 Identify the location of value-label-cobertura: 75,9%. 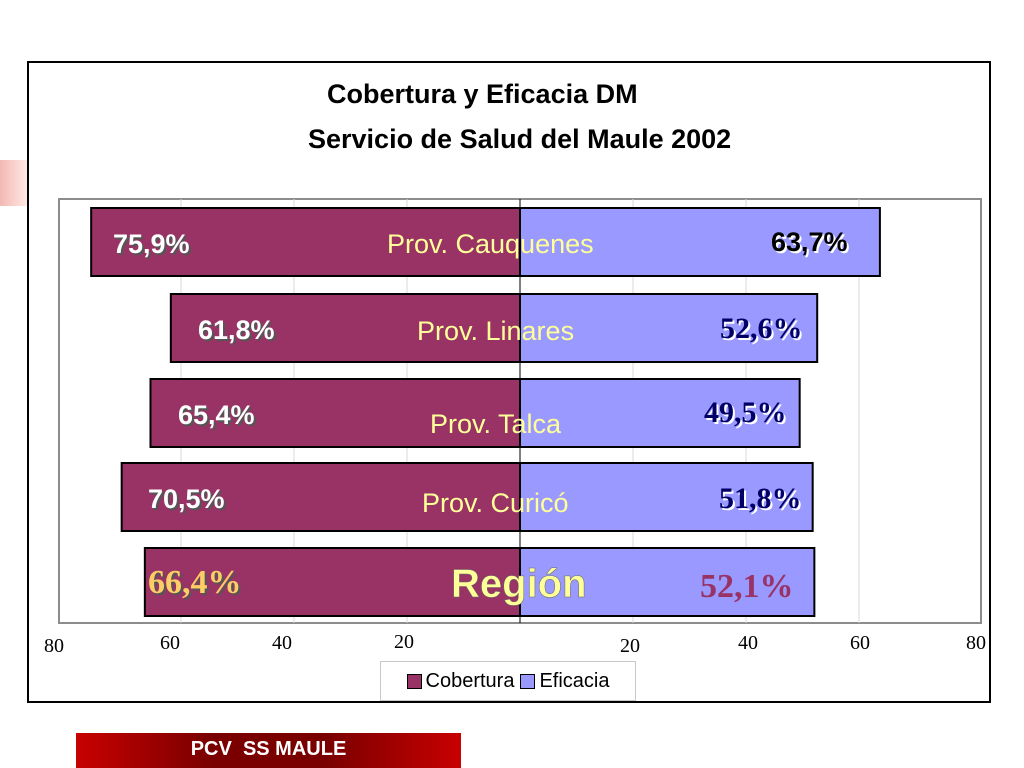
(151, 244).